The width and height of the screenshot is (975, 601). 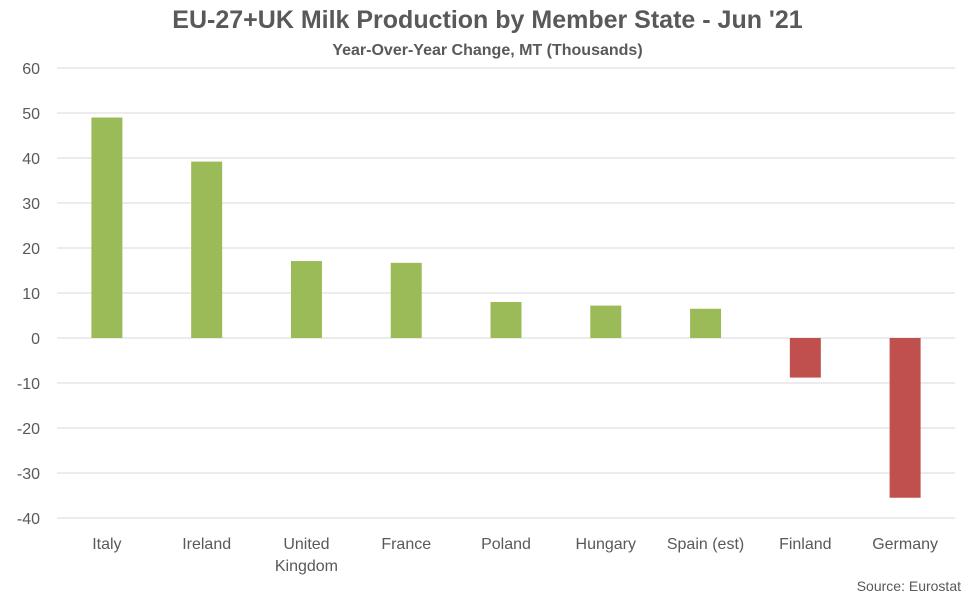 I want to click on y-tick-label: 20, so click(x=31, y=249).